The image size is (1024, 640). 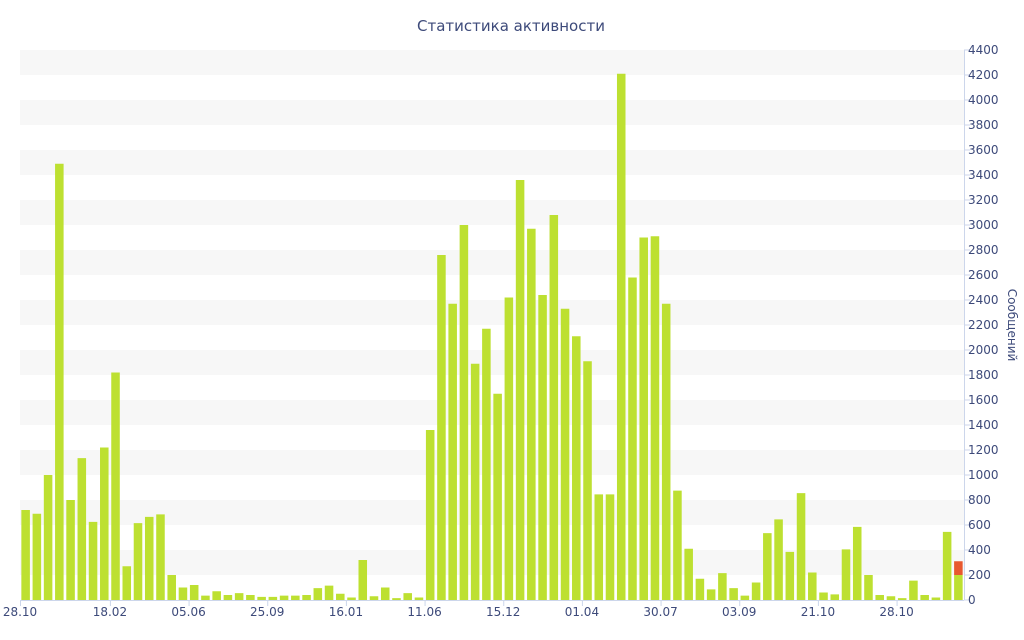 What do you see at coordinates (1012, 325) in the screenshot?
I see `y-axis-title: Сообщений` at bounding box center [1012, 325].